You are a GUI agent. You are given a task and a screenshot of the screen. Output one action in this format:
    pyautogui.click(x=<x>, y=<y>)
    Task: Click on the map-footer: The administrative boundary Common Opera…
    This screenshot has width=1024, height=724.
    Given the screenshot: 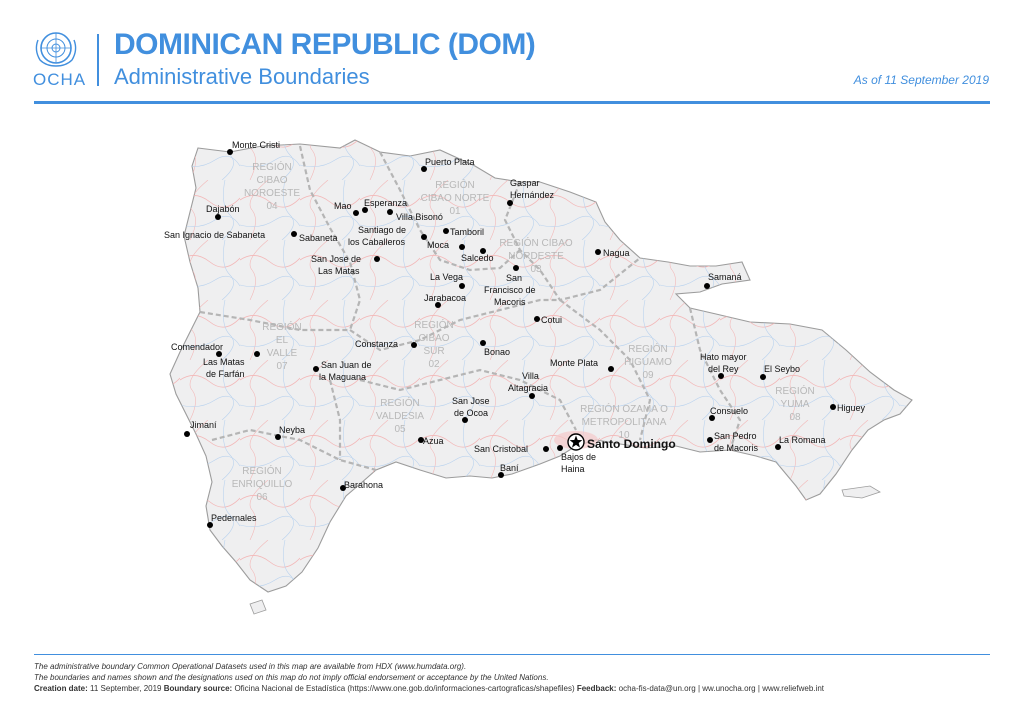 What is the action you would take?
    pyautogui.click(x=514, y=677)
    